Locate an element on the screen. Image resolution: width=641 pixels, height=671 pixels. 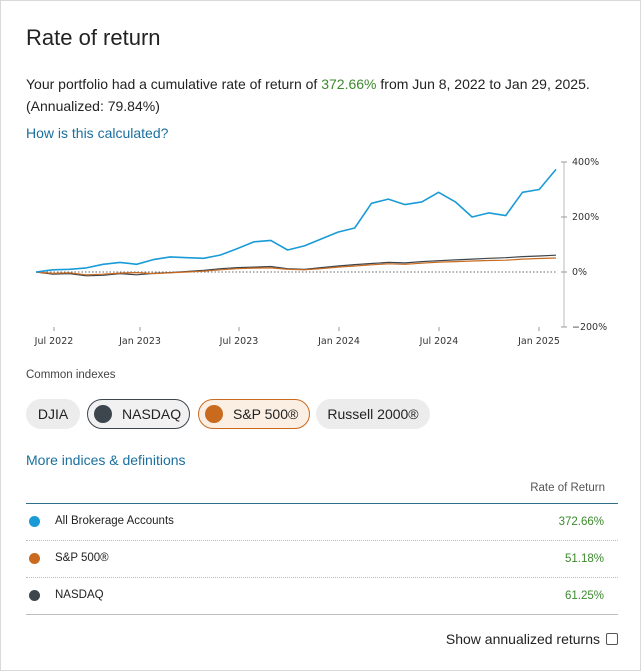
row-name: All Brokerage Accounts is located at coordinates (114, 521).